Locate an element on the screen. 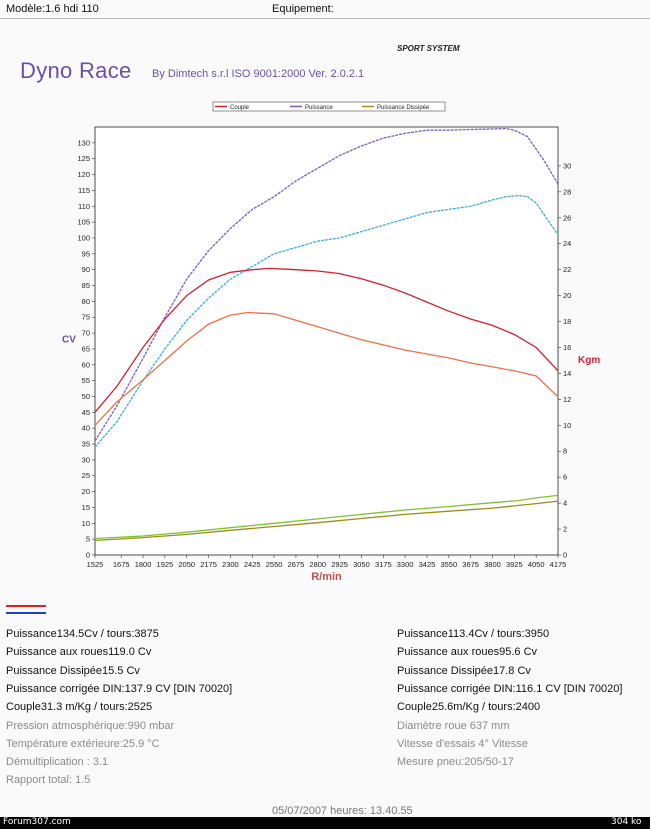 This screenshot has width=650, height=829. x-tick-label-17: 3675 is located at coordinates (470, 564).